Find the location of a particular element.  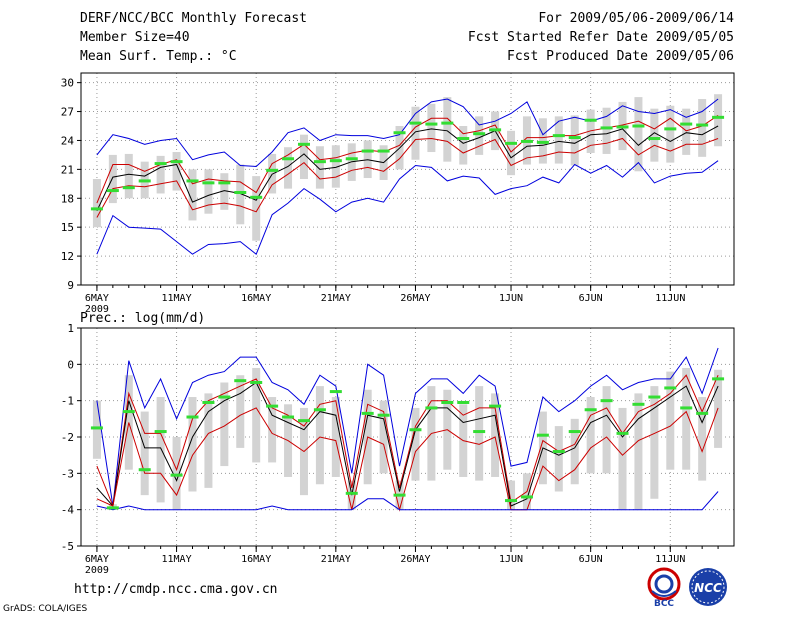

temp-ytick-label: 18 is located at coordinates (67, 198).